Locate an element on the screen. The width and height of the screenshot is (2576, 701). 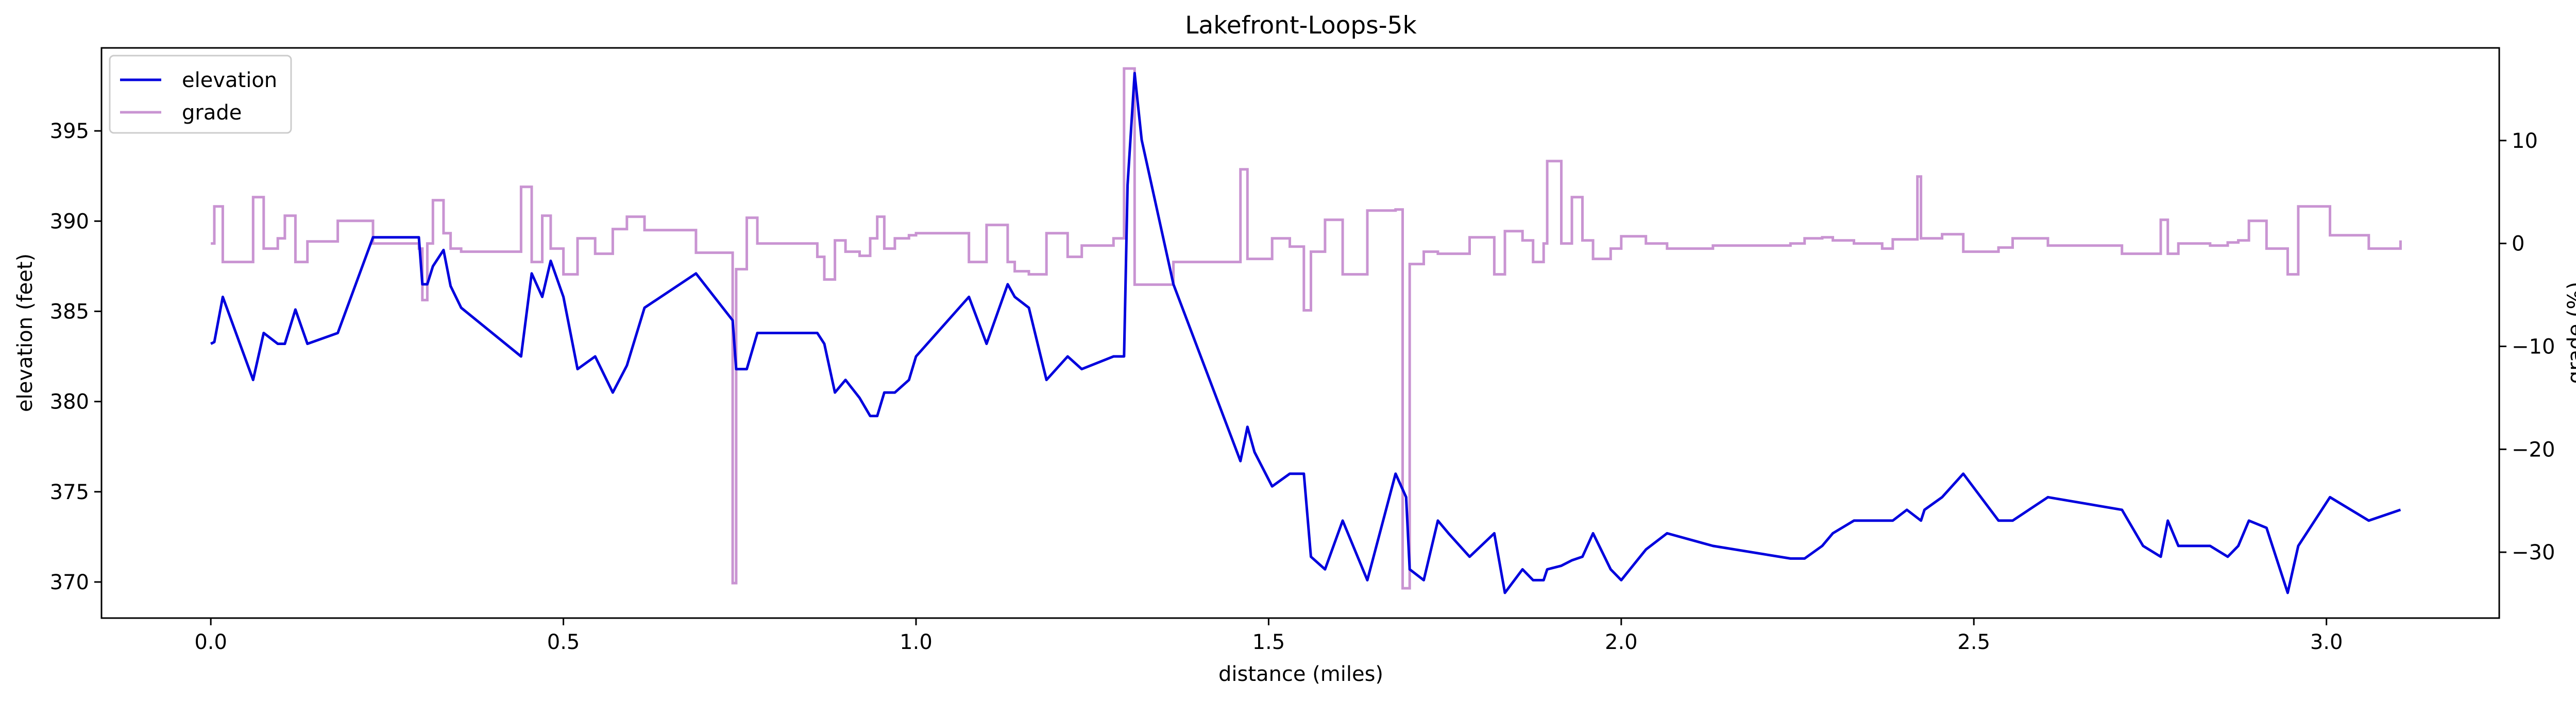
x-tick-label: 2.0 is located at coordinates (1621, 642).